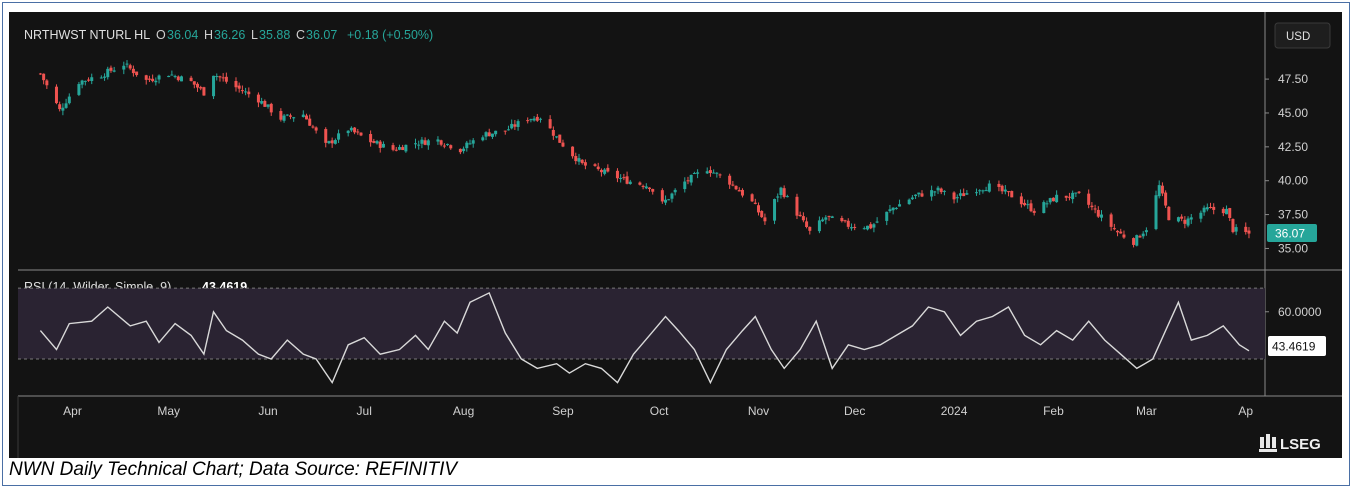 The image size is (1354, 489). I want to click on change-value: +0.18 (+0.50%), so click(390, 35).